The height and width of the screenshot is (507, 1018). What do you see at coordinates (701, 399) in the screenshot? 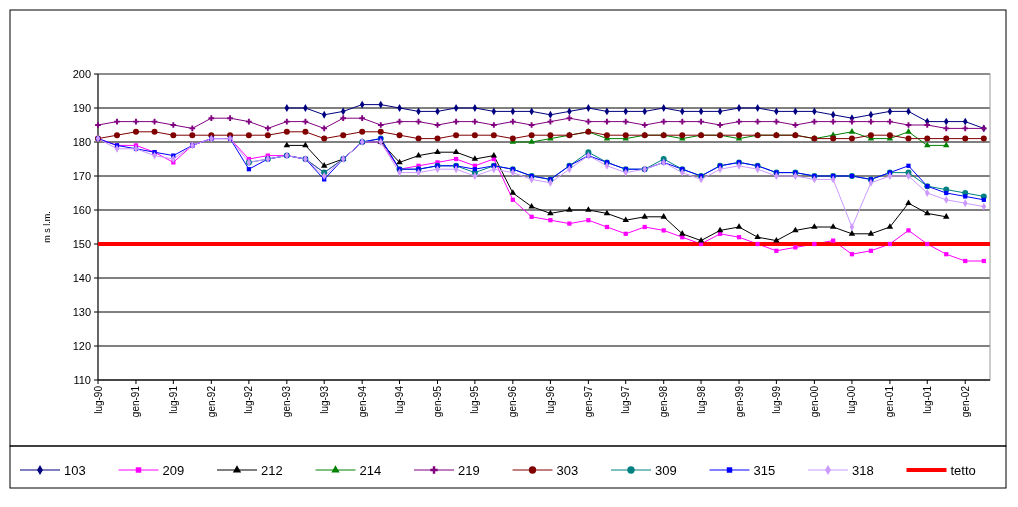
I see `x-tick-label: lug-98` at bounding box center [701, 399].